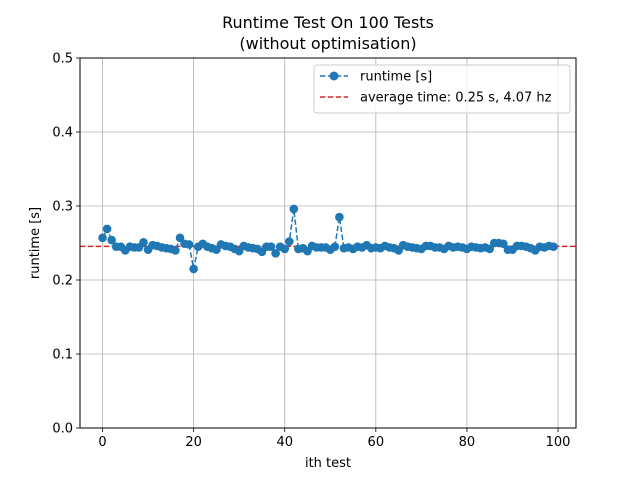 This screenshot has width=640, height=480. Describe the element at coordinates (376, 442) in the screenshot. I see `x-tick-label: 60` at that location.